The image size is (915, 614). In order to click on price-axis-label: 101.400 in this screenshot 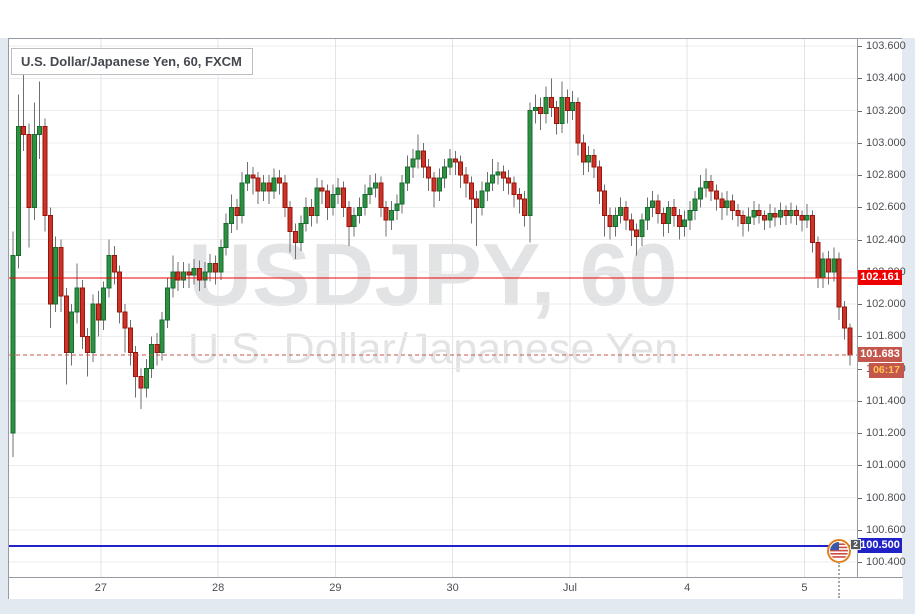, I will do `click(882, 401)`.